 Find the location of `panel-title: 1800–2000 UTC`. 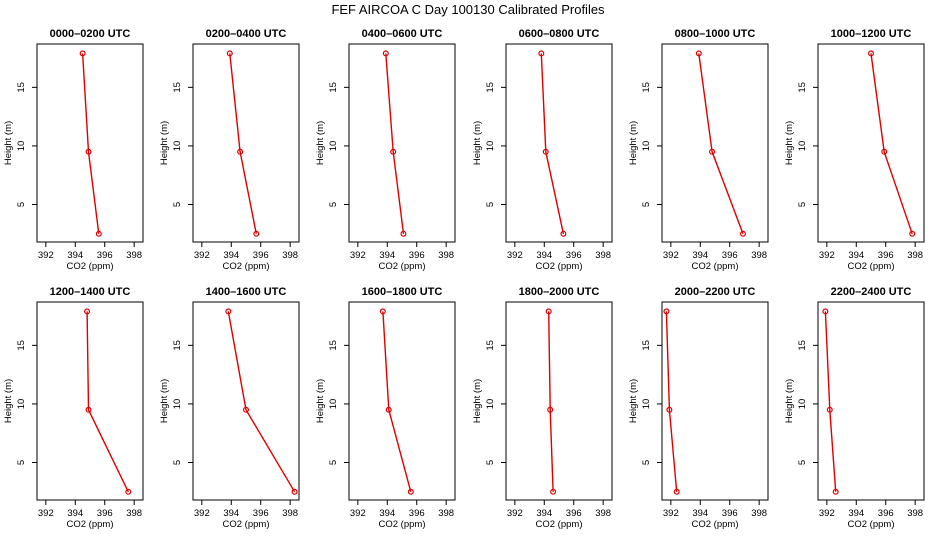

panel-title: 1800–2000 UTC is located at coordinates (559, 292).